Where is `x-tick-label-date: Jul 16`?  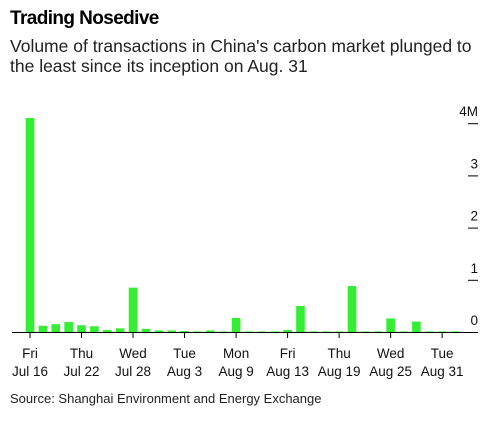 x-tick-label-date: Jul 16 is located at coordinates (30, 371).